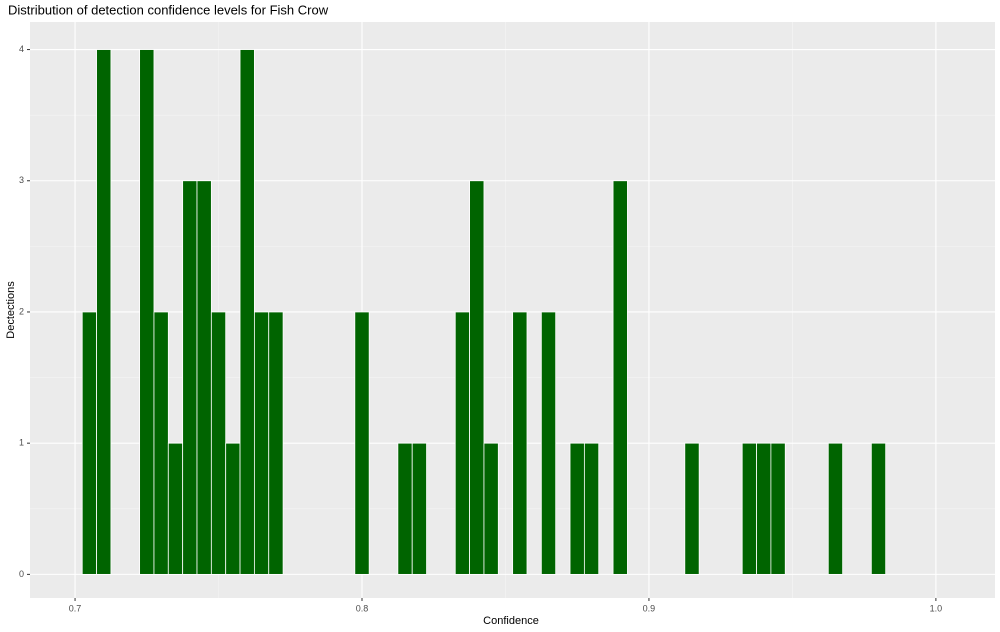  I want to click on x-axis-label: Confidence, so click(511, 621).